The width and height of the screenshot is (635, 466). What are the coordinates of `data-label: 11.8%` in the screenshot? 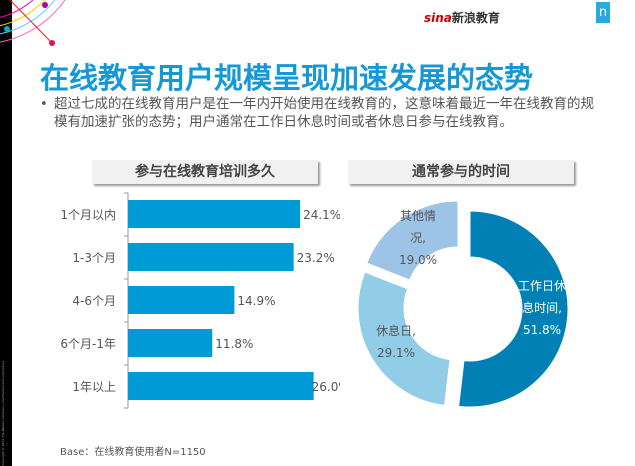 It's located at (234, 344).